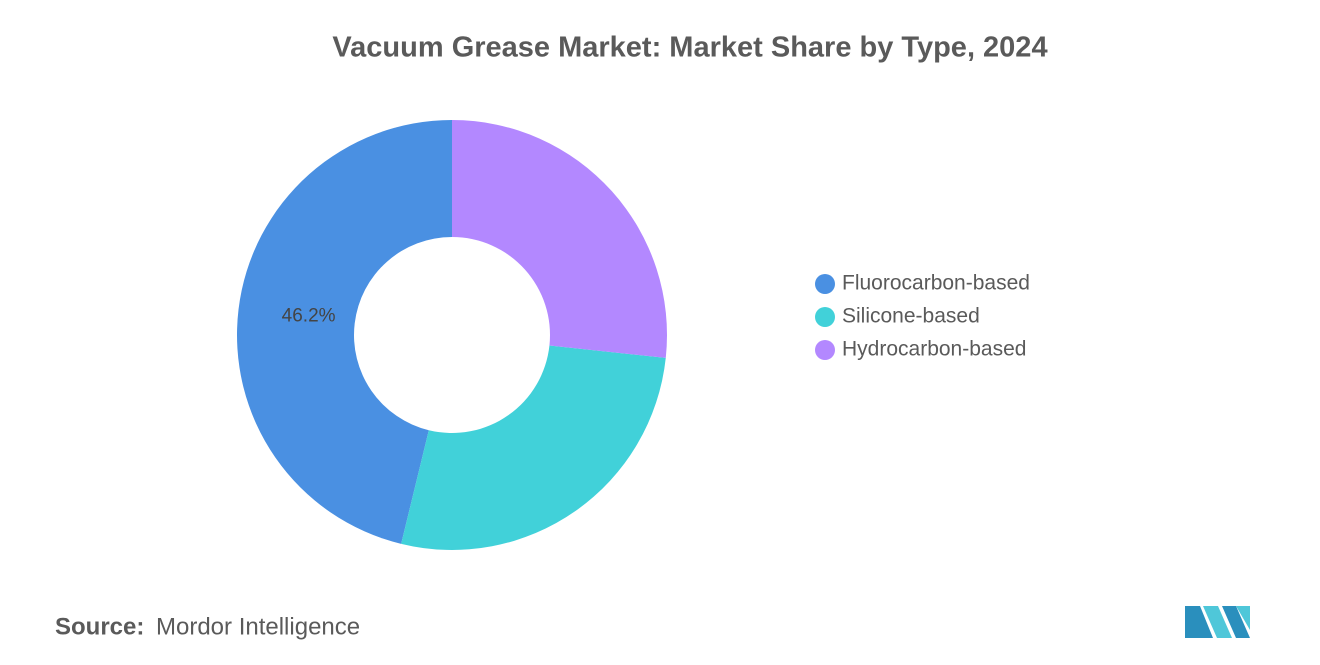 This screenshot has height=665, width=1320. What do you see at coordinates (911, 316) in the screenshot?
I see `legend-label: Silicone-based` at bounding box center [911, 316].